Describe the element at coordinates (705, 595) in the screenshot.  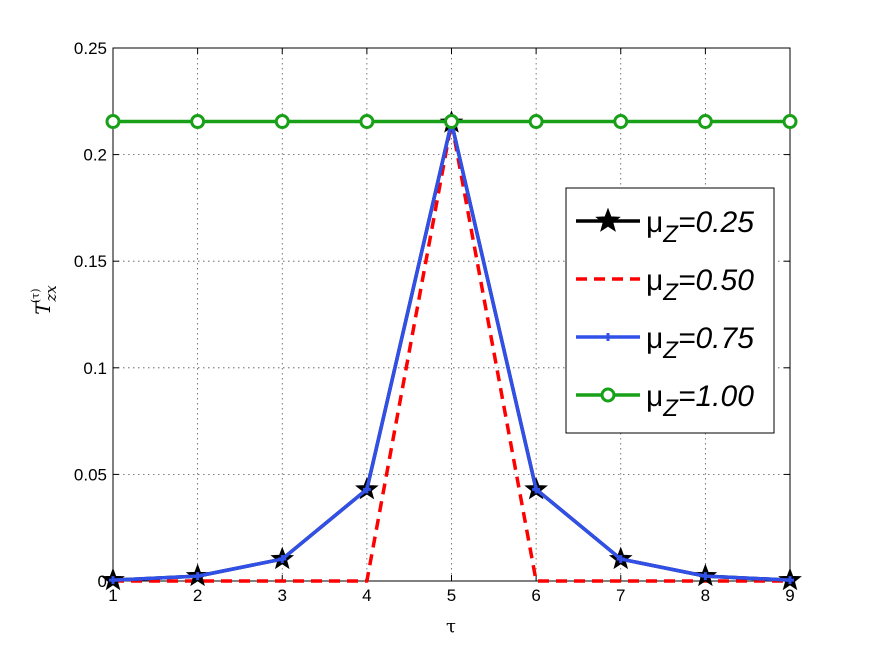
I see `x-tick-label: 8` at that location.